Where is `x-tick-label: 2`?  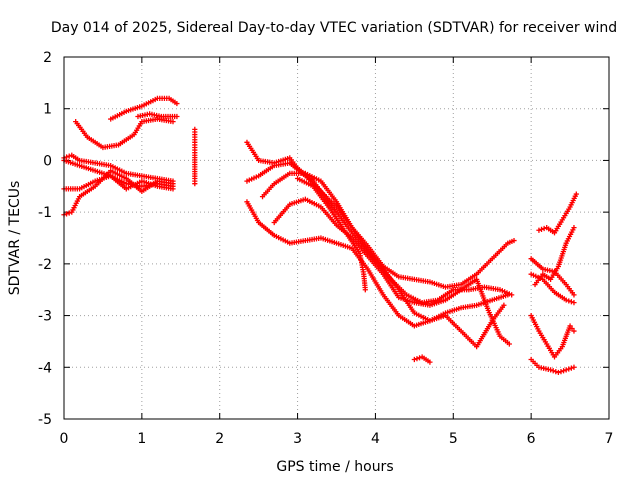 x-tick-label: 2 is located at coordinates (219, 439).